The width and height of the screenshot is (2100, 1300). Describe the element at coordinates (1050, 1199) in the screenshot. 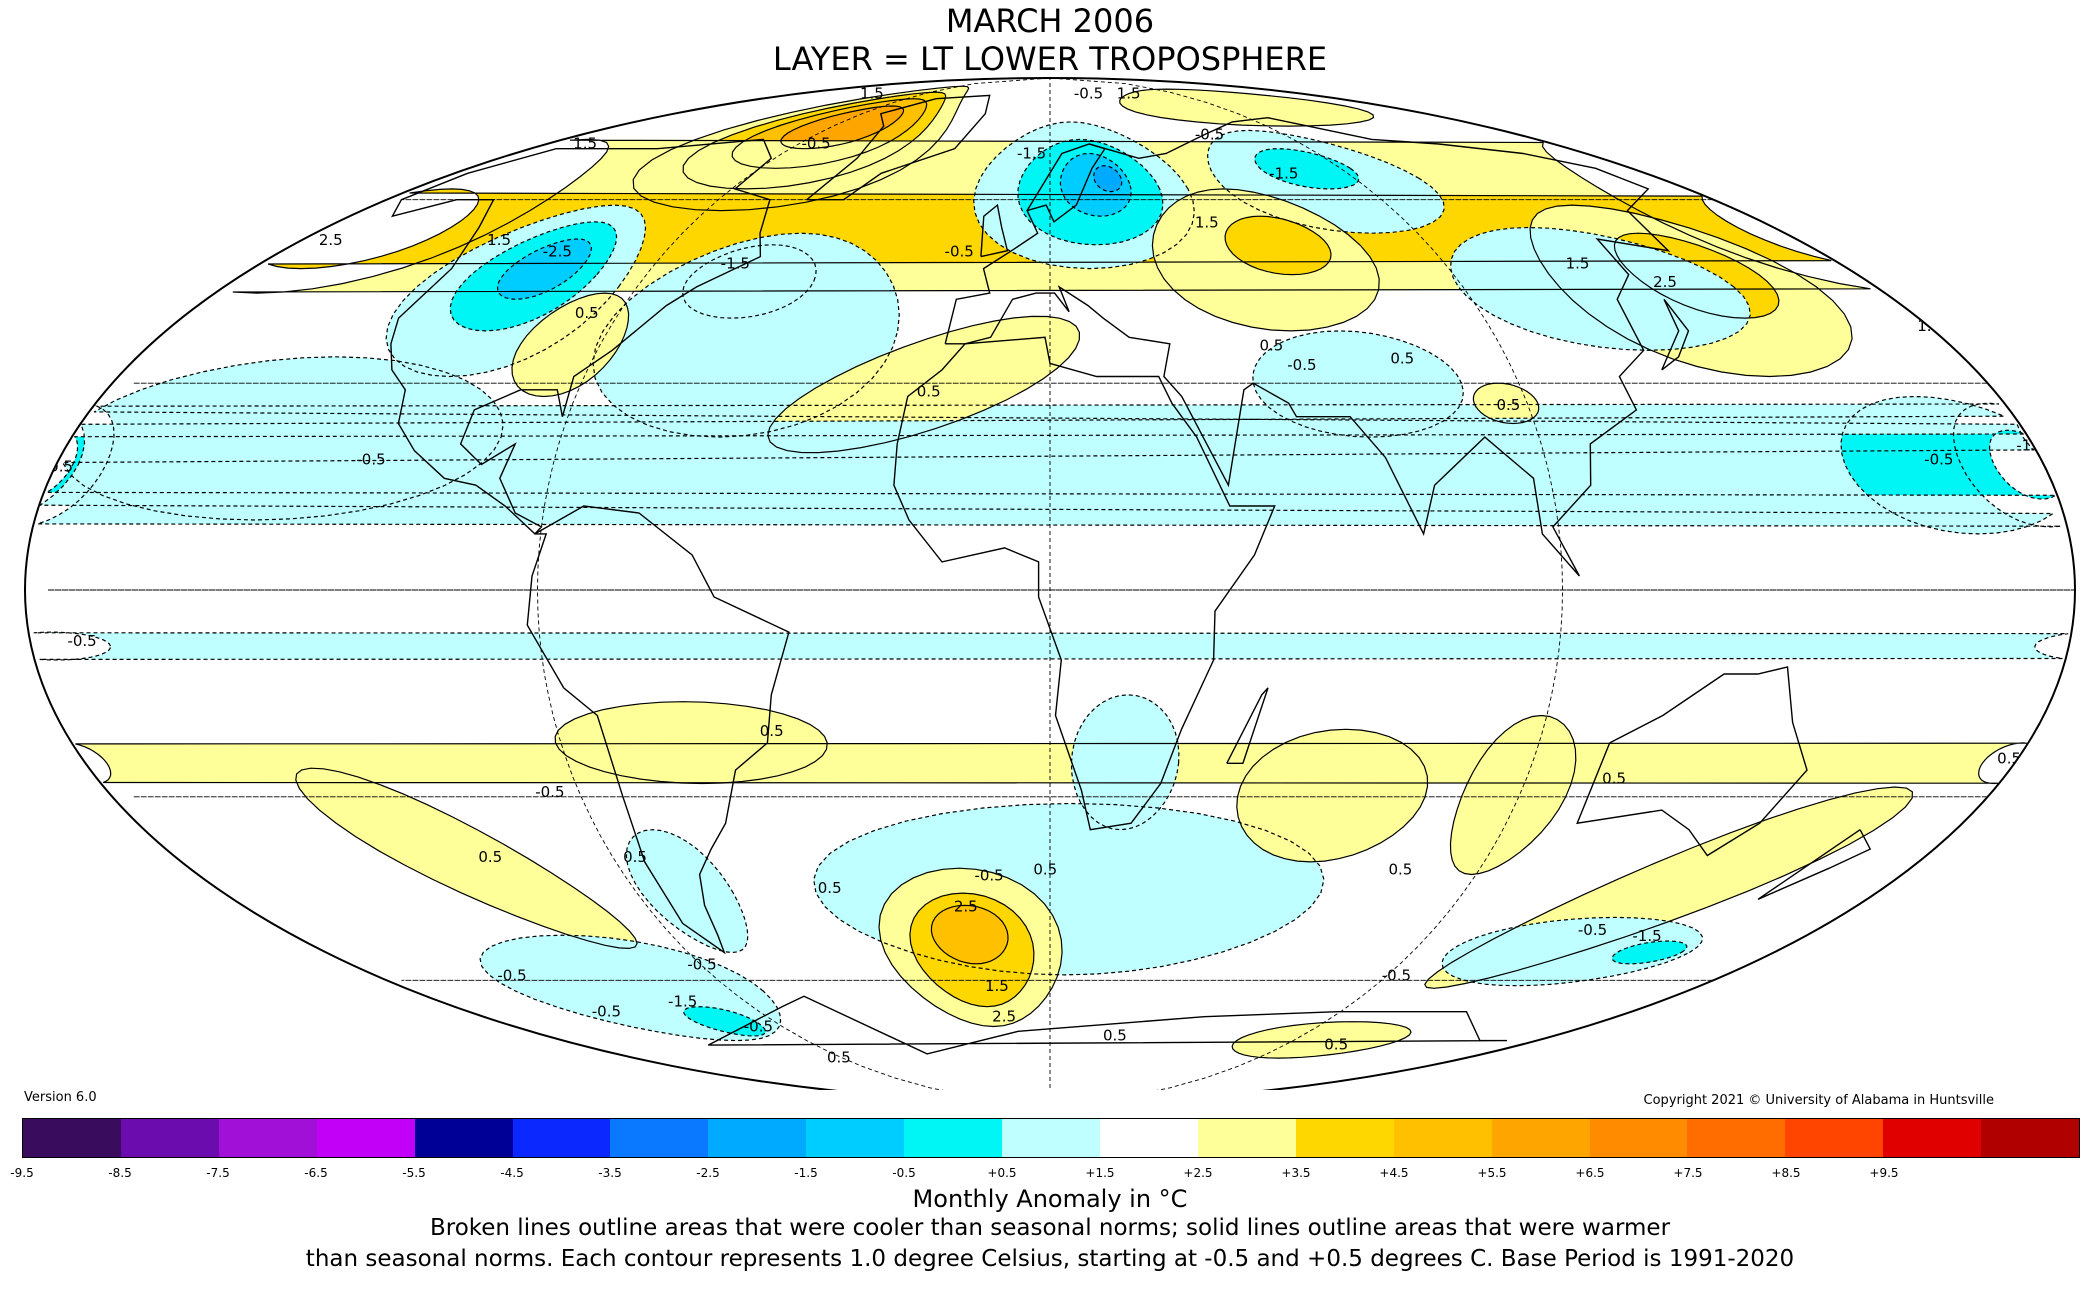

I see `units-label: Monthly Anomaly in °C` at that location.